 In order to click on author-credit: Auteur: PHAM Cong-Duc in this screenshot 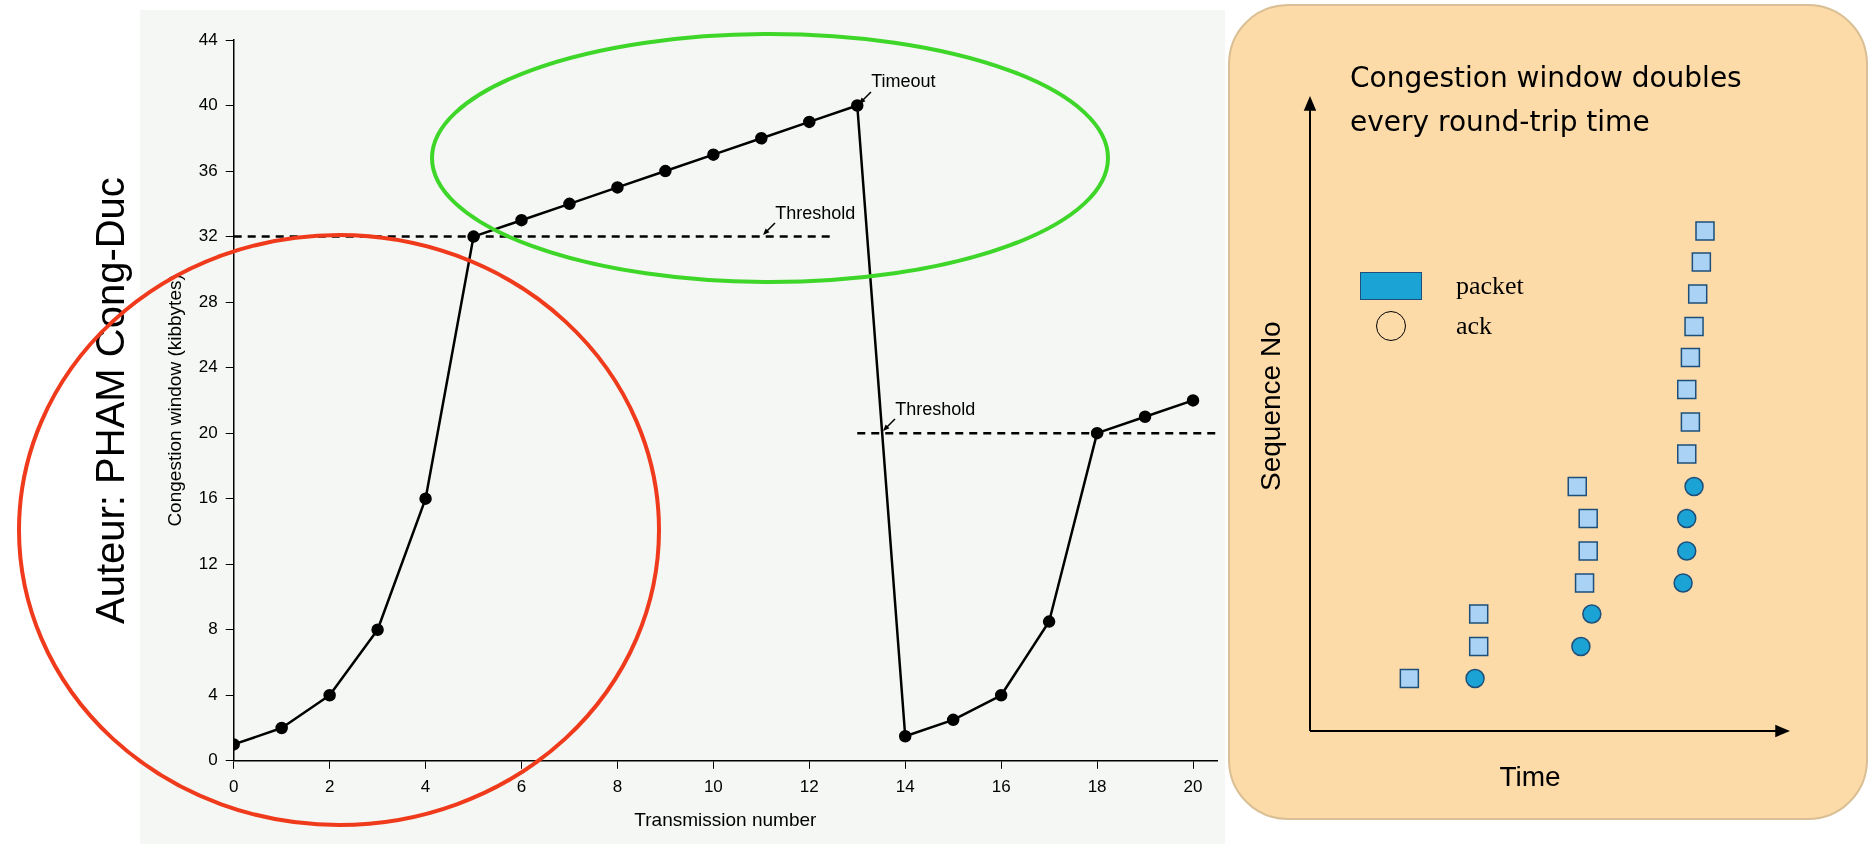, I will do `click(110, 400)`.